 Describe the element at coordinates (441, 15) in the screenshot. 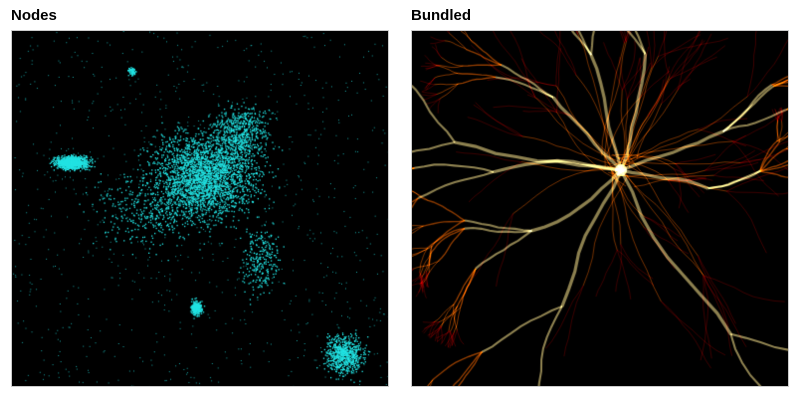

I see `bundled-title: Bundled` at that location.